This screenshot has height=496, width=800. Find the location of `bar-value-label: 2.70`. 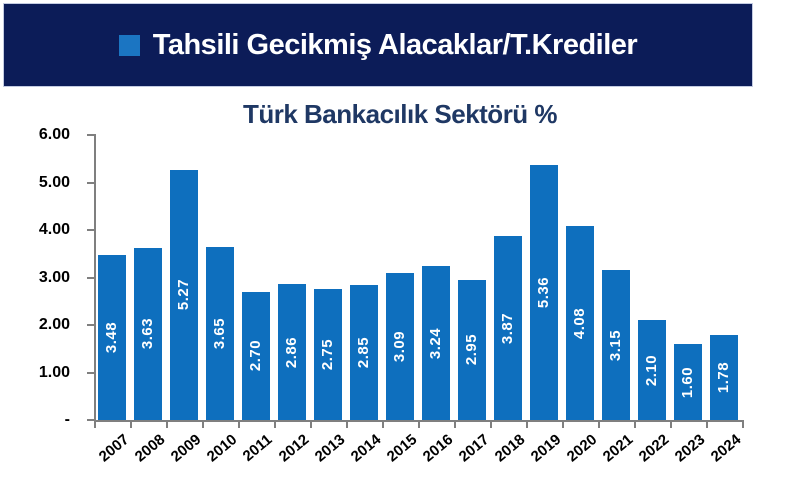

bar-value-label: 2.70 is located at coordinates (256, 356).